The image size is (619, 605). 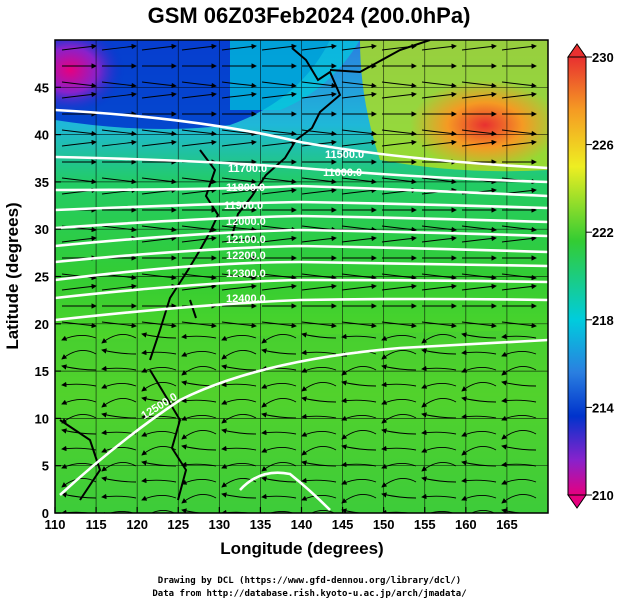 I want to click on colorbar-scale, so click(x=577, y=276).